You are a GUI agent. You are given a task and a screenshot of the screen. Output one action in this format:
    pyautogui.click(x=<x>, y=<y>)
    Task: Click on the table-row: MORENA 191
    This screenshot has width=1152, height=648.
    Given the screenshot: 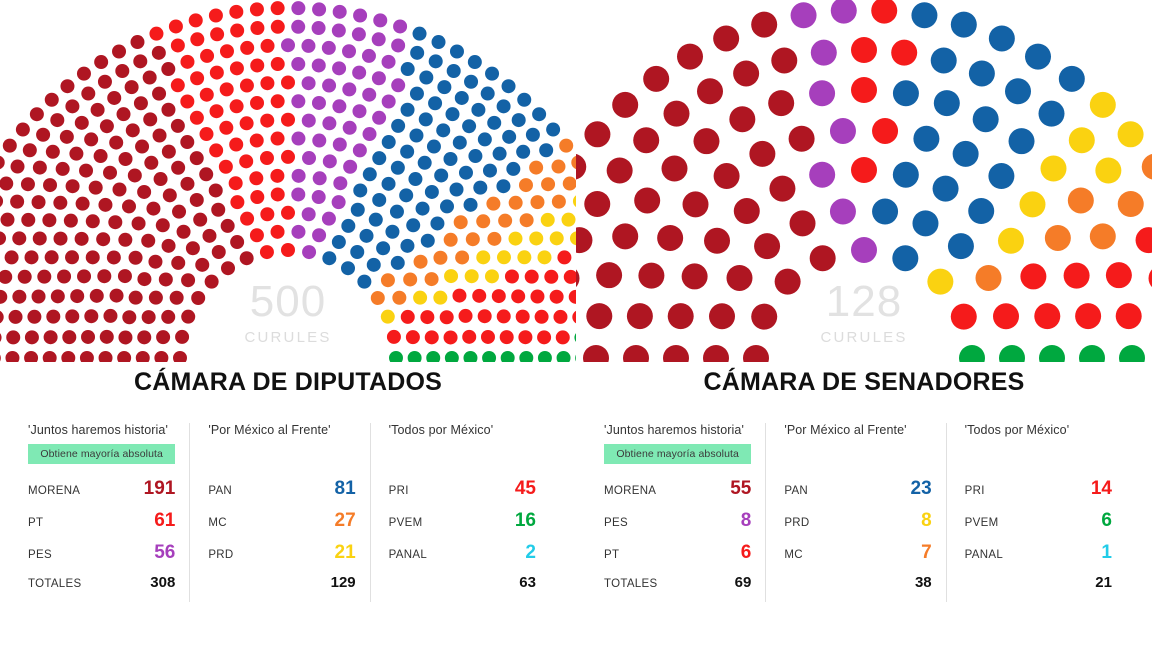 What is the action you would take?
    pyautogui.click(x=101, y=494)
    